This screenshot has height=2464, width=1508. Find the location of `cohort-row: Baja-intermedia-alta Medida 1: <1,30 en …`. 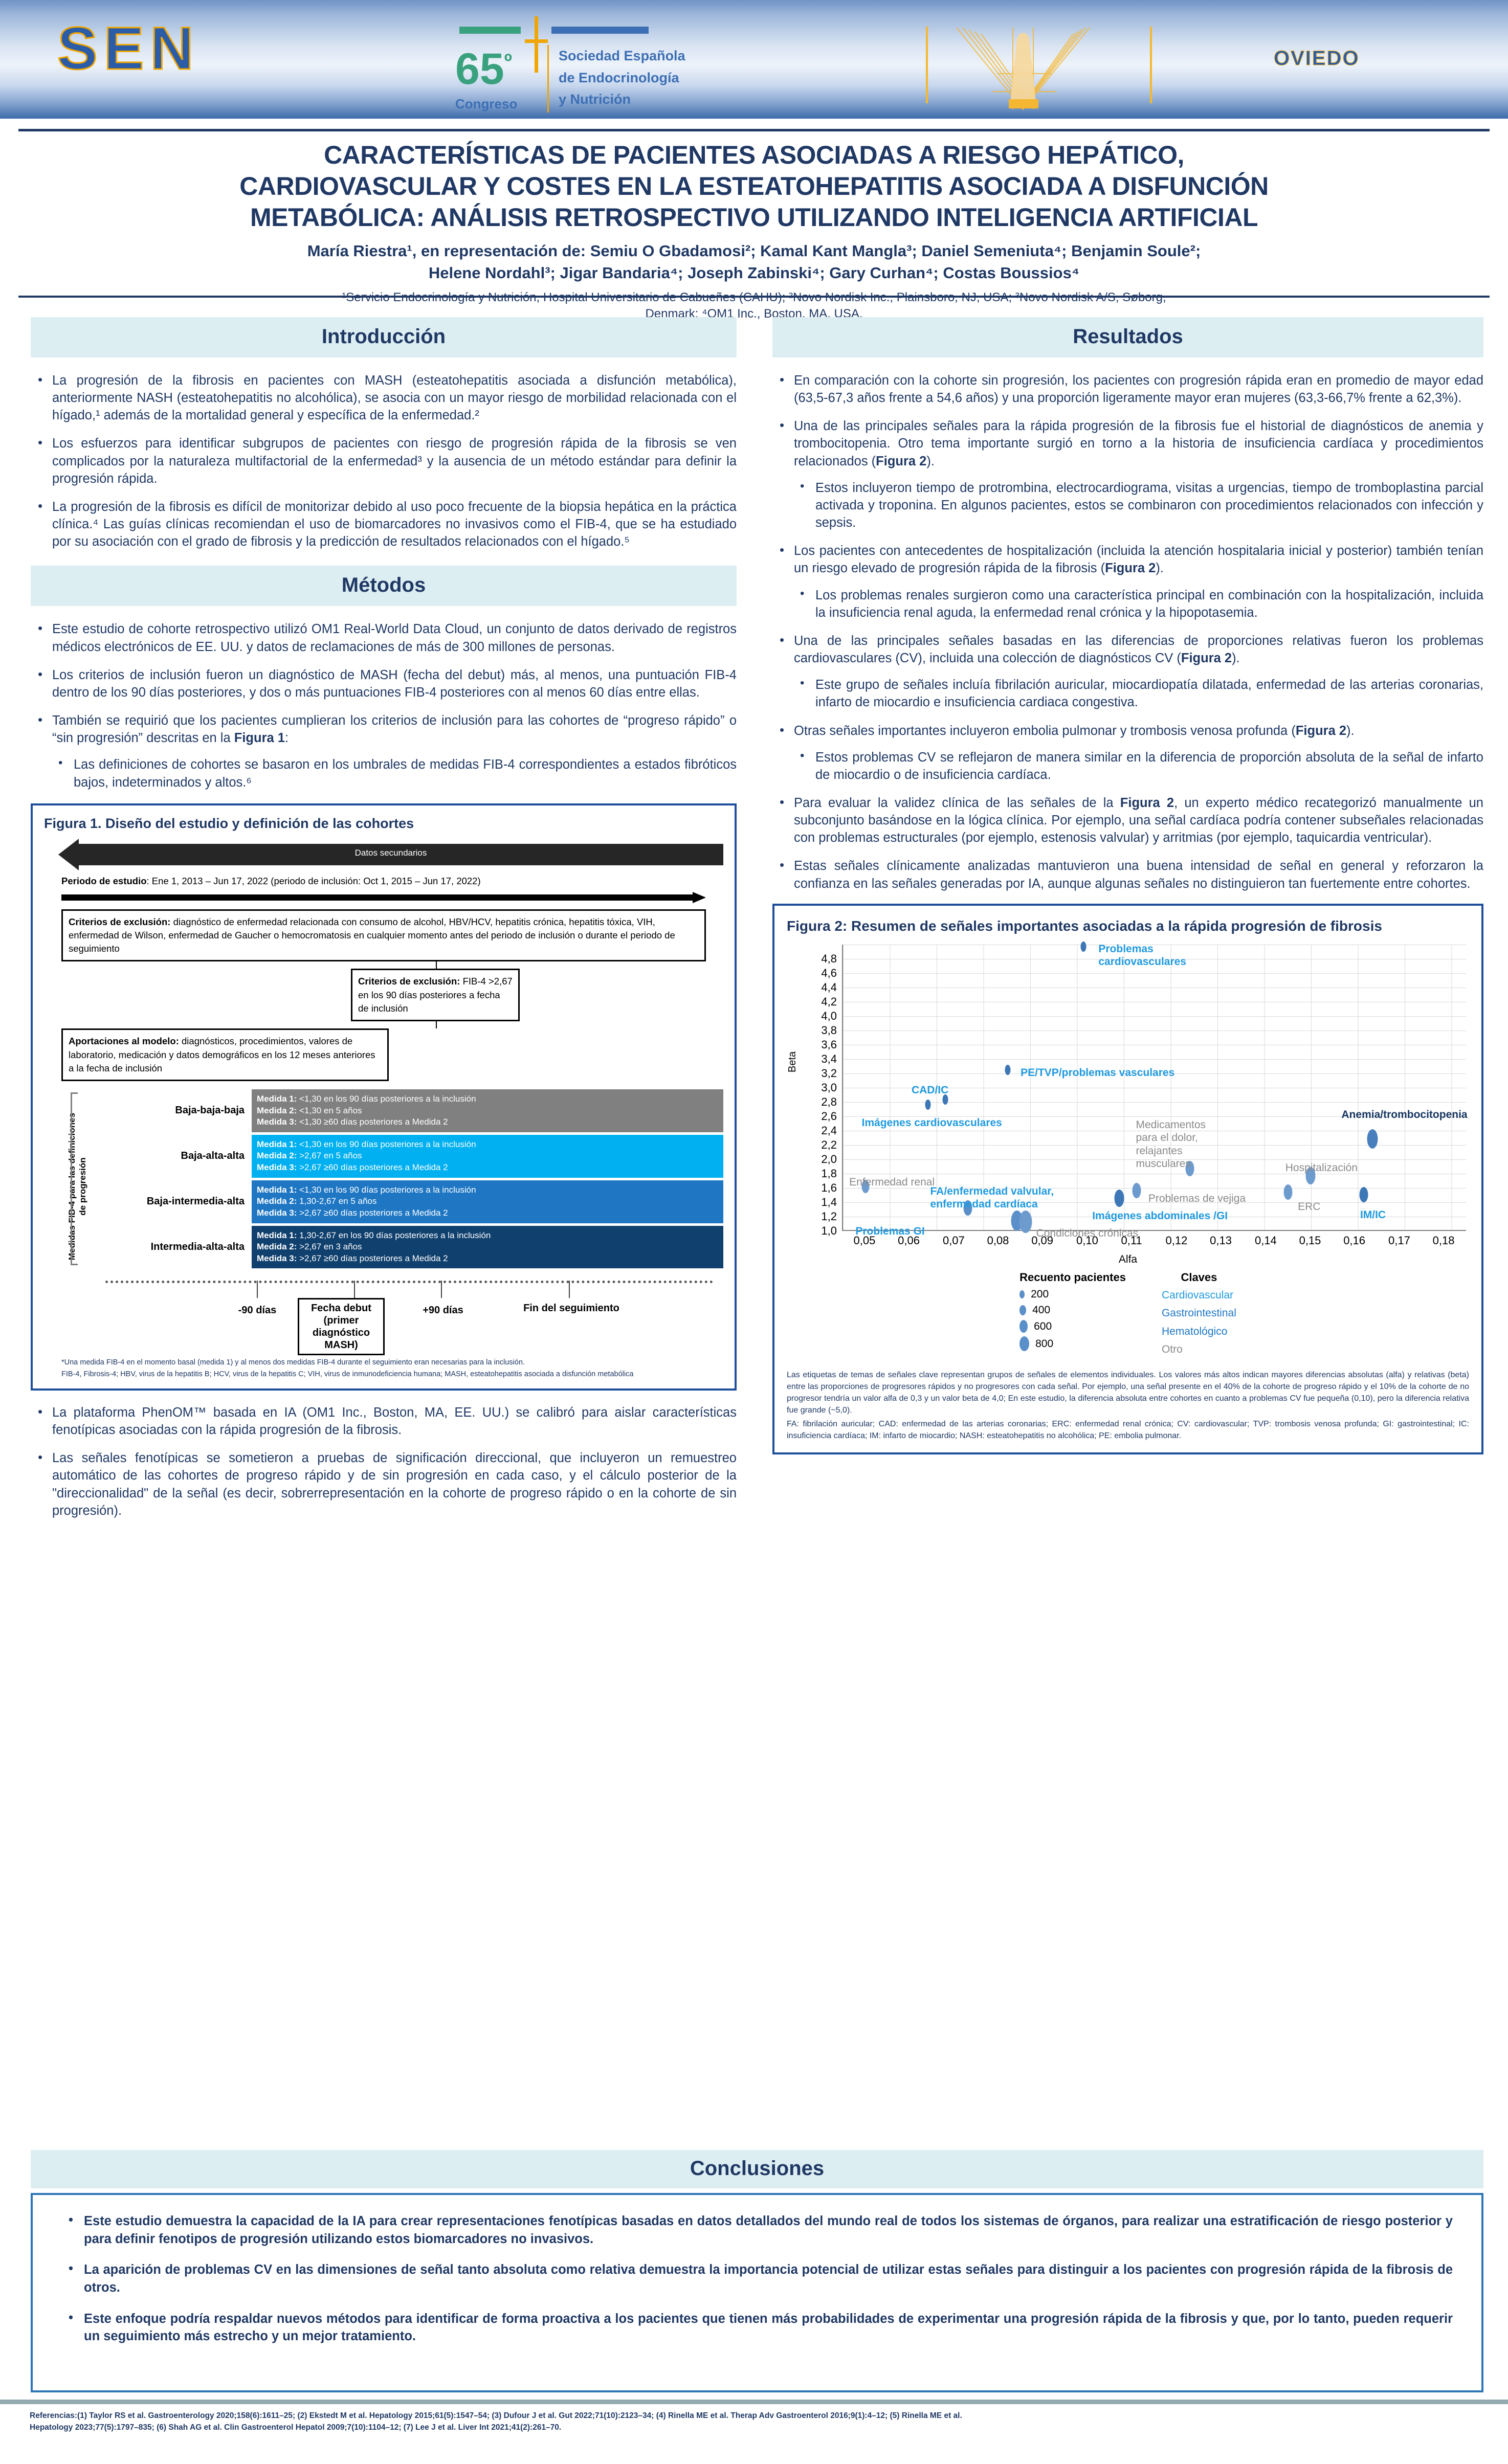

cohort-row: Baja-intermedia-alta Medida 1: <1,30 en … is located at coordinates (403, 1201).